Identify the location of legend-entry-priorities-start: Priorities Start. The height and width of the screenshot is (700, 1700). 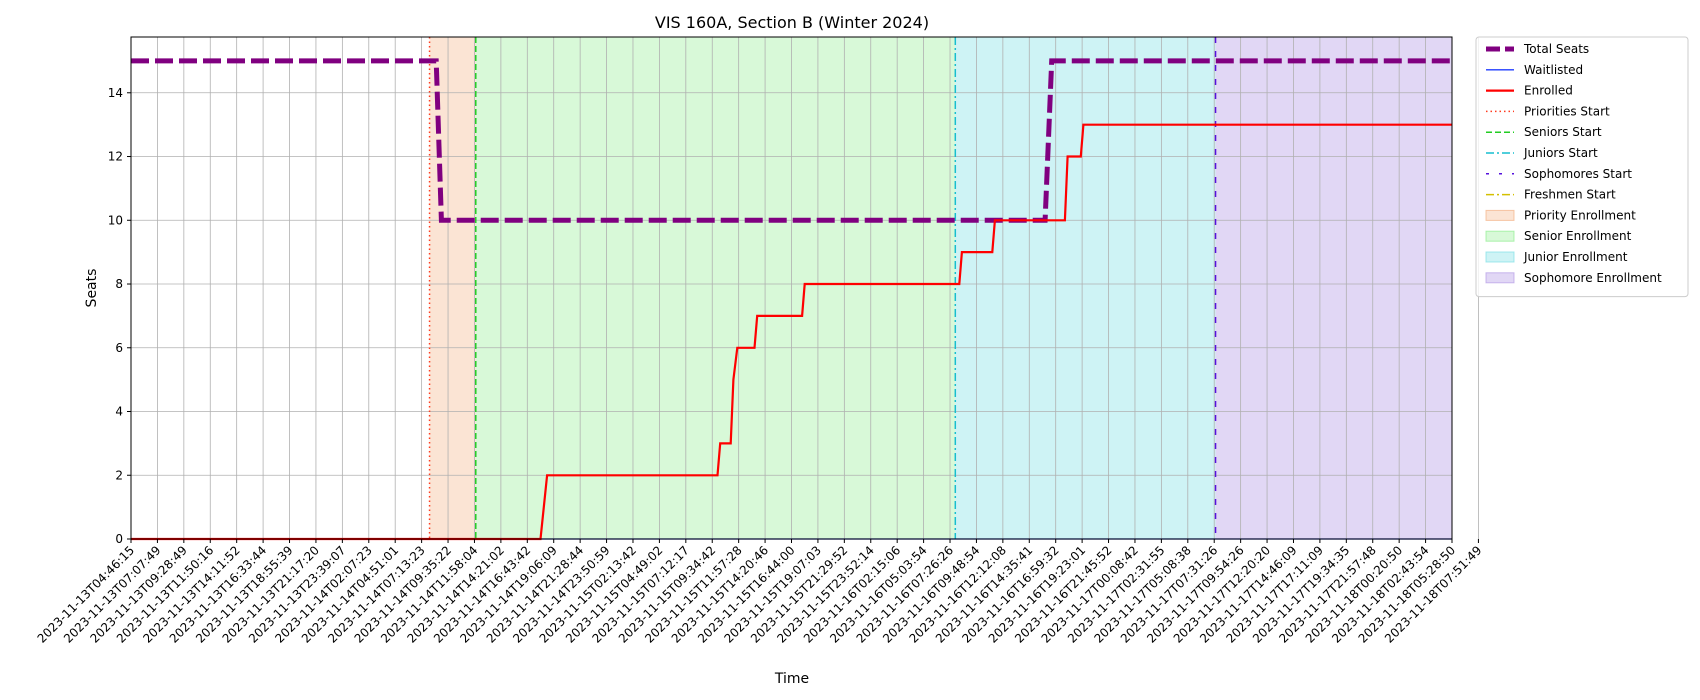
(1548, 111).